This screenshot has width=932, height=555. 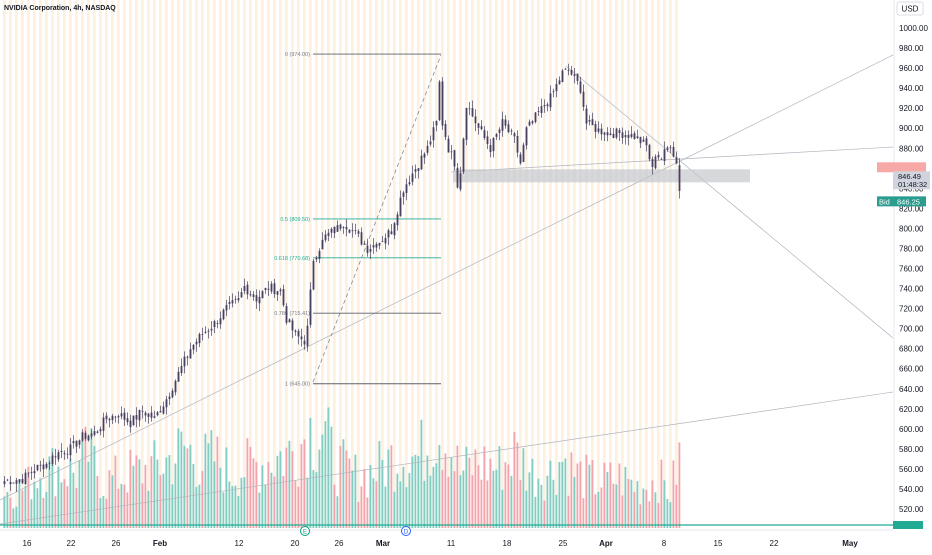 I want to click on time-axis: 16 22 26 Feb 12 20 26 Mar 11 18 25 Apr 8 15 22 May E D, so click(x=446, y=537).